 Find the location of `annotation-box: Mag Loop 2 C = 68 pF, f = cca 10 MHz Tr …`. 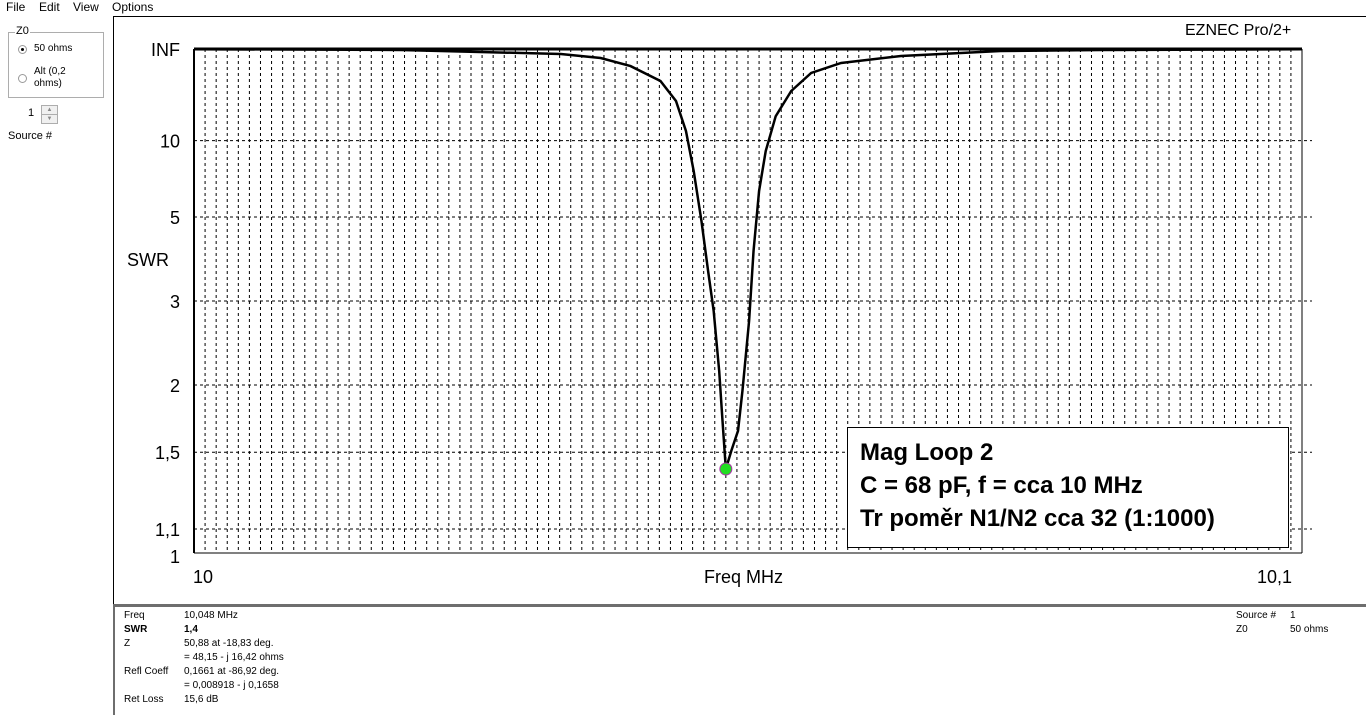

annotation-box: Mag Loop 2 C = 68 pF, f = cca 10 MHz Tr … is located at coordinates (1068, 487).